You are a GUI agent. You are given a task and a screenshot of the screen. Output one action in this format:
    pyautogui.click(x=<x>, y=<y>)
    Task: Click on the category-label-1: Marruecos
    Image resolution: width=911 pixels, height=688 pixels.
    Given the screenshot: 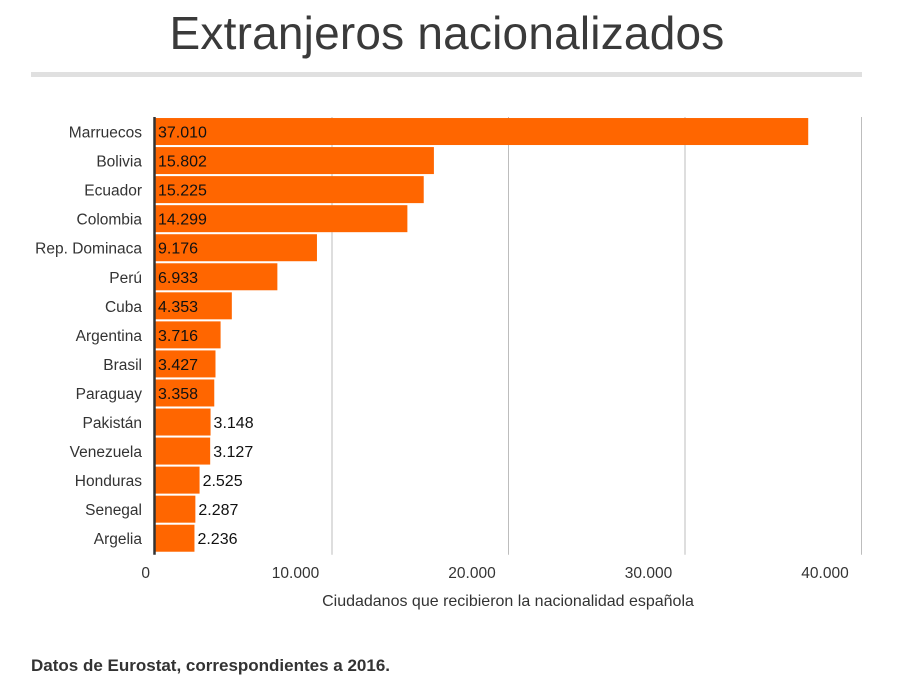 What is the action you would take?
    pyautogui.click(x=105, y=133)
    